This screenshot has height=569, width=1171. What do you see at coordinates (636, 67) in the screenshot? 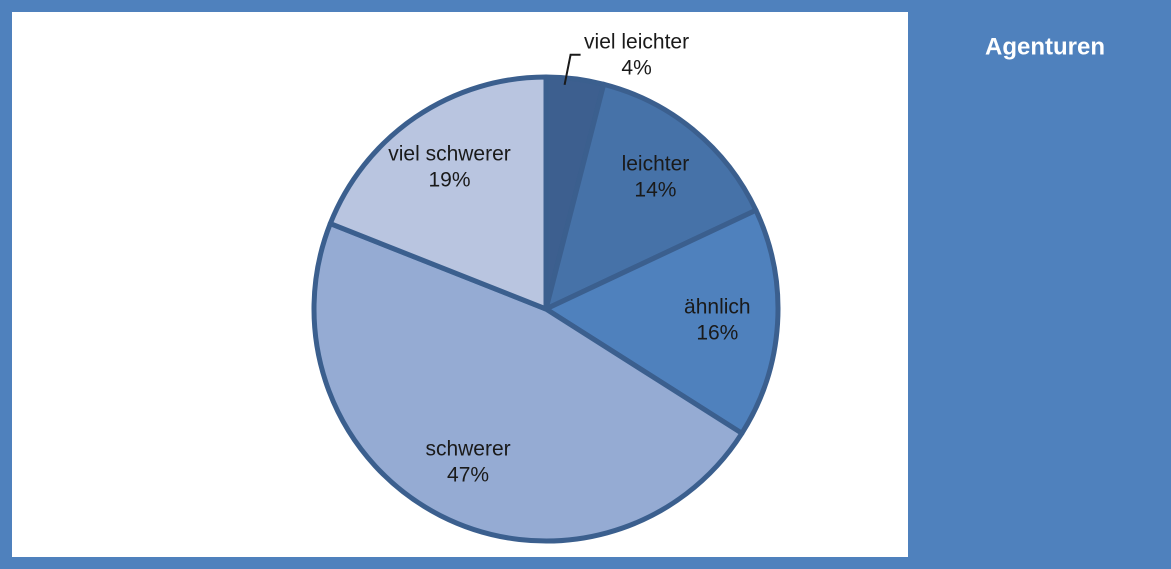
I see `slice-value-label: 4%` at bounding box center [636, 67].